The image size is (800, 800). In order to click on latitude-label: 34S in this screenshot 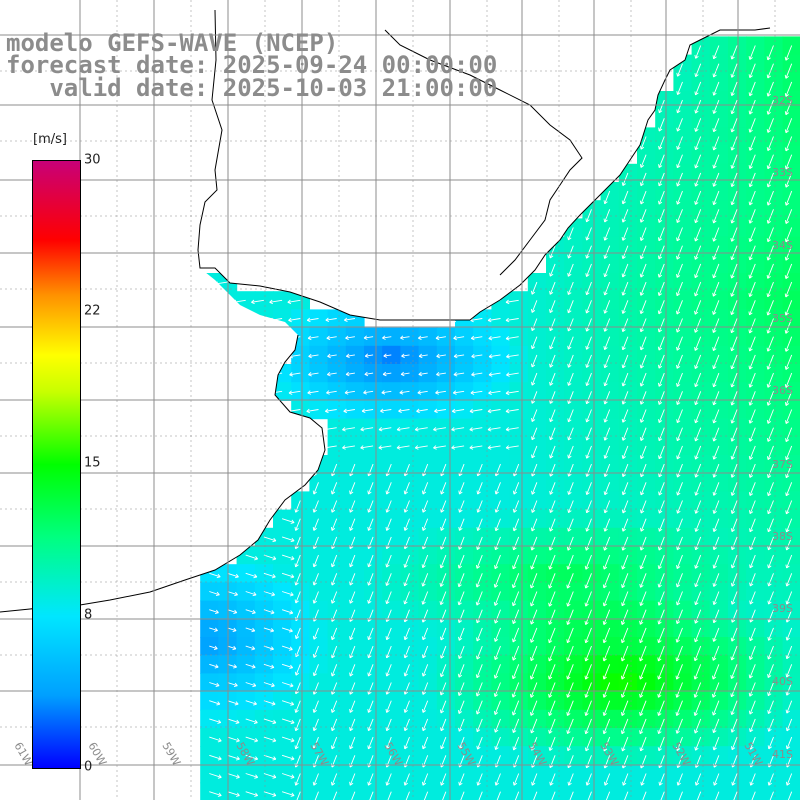, I will do `click(782, 245)`.